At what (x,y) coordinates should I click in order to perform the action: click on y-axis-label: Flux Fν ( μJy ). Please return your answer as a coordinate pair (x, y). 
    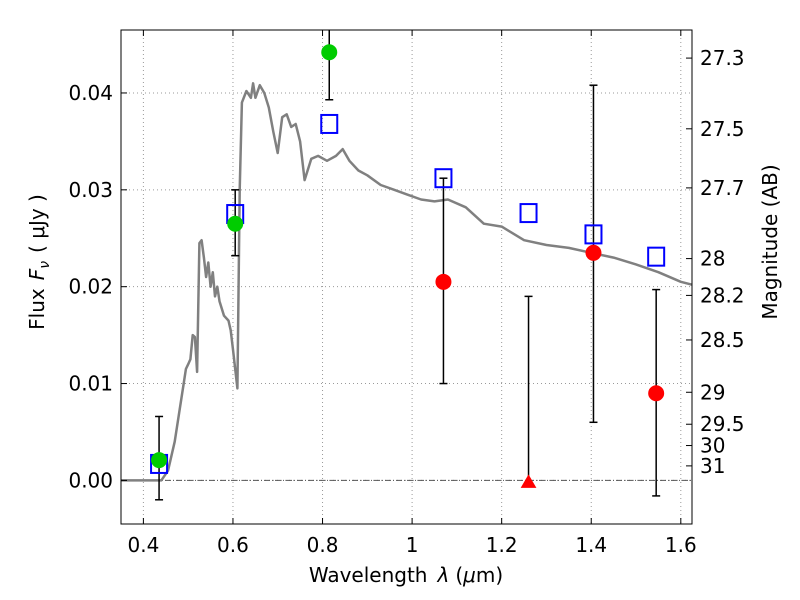
    Looking at the image, I should click on (39, 262).